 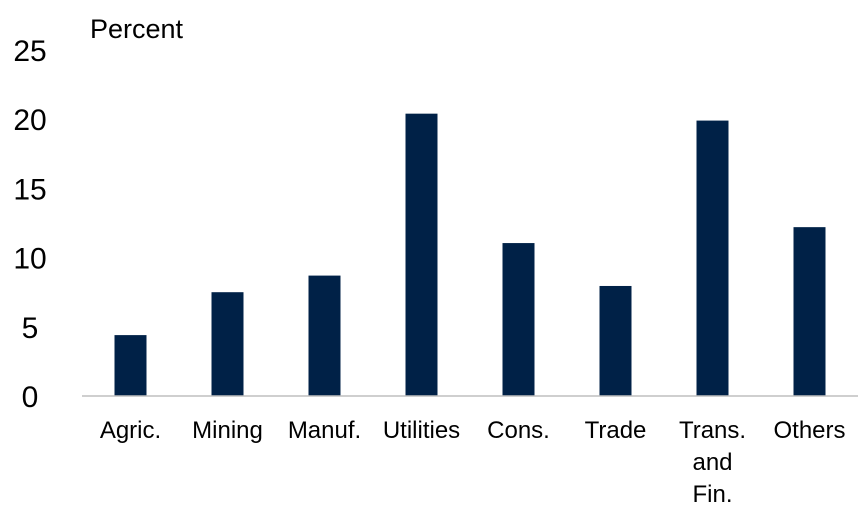 What do you see at coordinates (421, 430) in the screenshot?
I see `x-tick-label: Utilities` at bounding box center [421, 430].